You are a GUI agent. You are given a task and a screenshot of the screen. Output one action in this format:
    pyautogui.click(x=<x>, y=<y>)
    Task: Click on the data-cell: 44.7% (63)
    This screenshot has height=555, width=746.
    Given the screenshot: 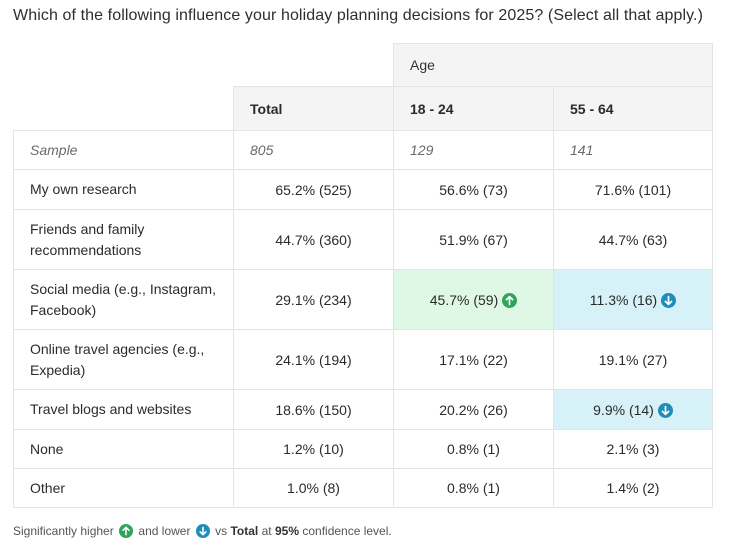 What is the action you would take?
    pyautogui.click(x=633, y=239)
    